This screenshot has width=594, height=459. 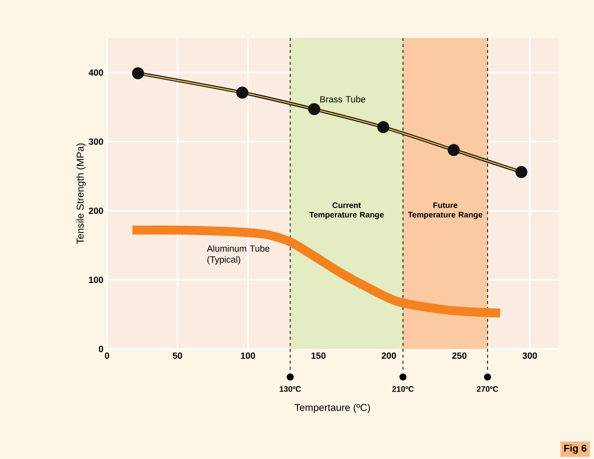 What do you see at coordinates (343, 99) in the screenshot?
I see `series-label: Brass Tube` at bounding box center [343, 99].